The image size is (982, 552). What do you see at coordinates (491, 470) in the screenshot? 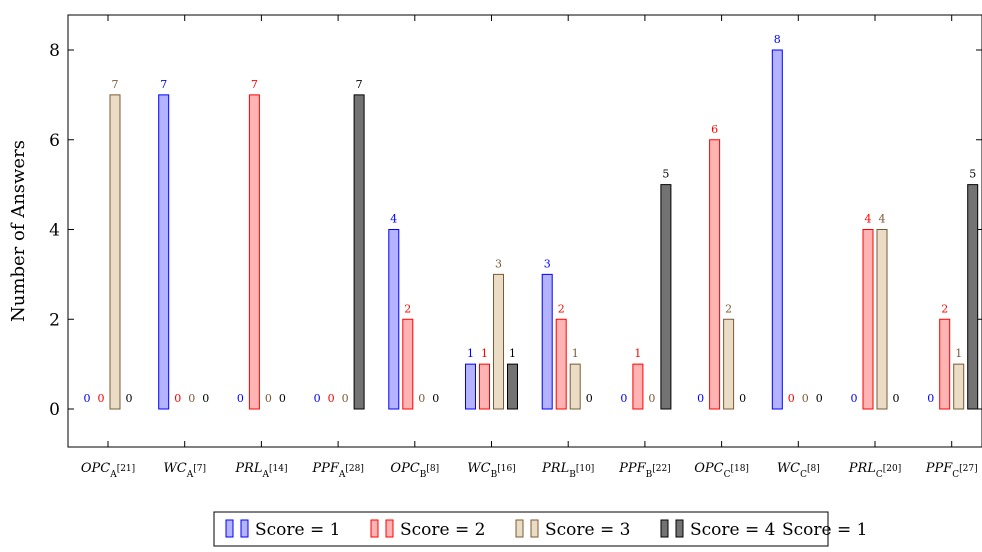
I see `x-tick-label: WCB[16]` at bounding box center [491, 470].